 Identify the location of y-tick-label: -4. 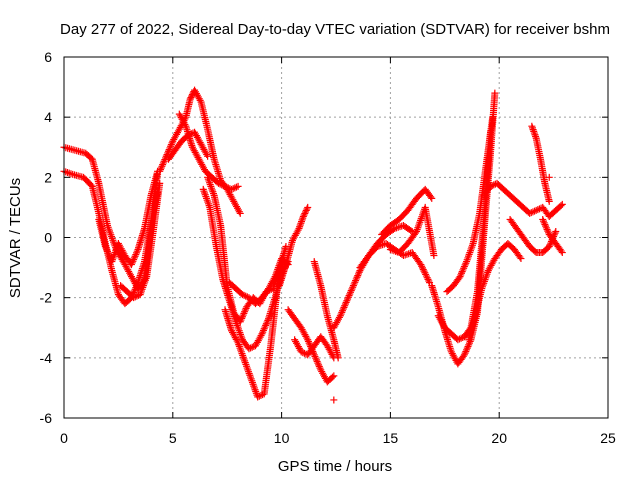
(46, 358).